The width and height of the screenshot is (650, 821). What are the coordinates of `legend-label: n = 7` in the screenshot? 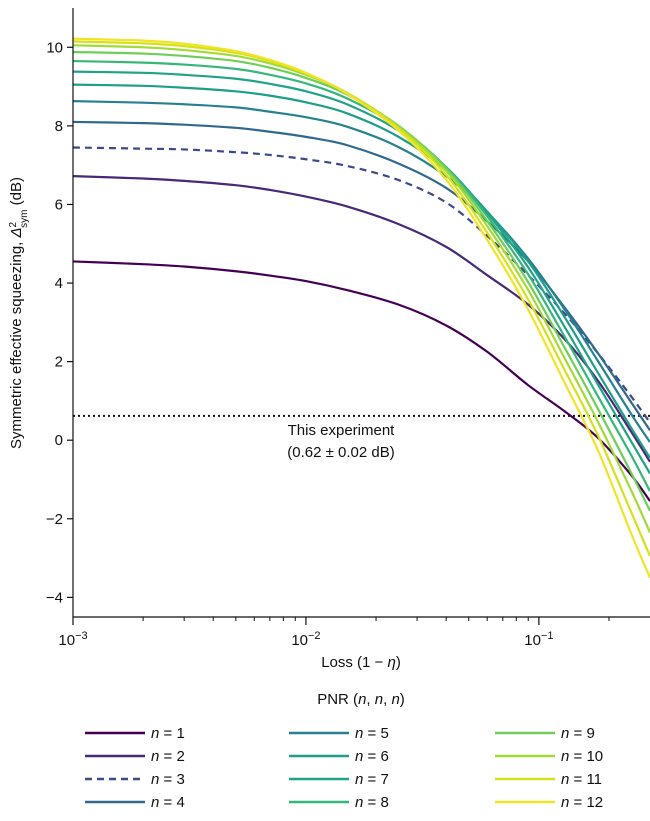 It's located at (372, 779).